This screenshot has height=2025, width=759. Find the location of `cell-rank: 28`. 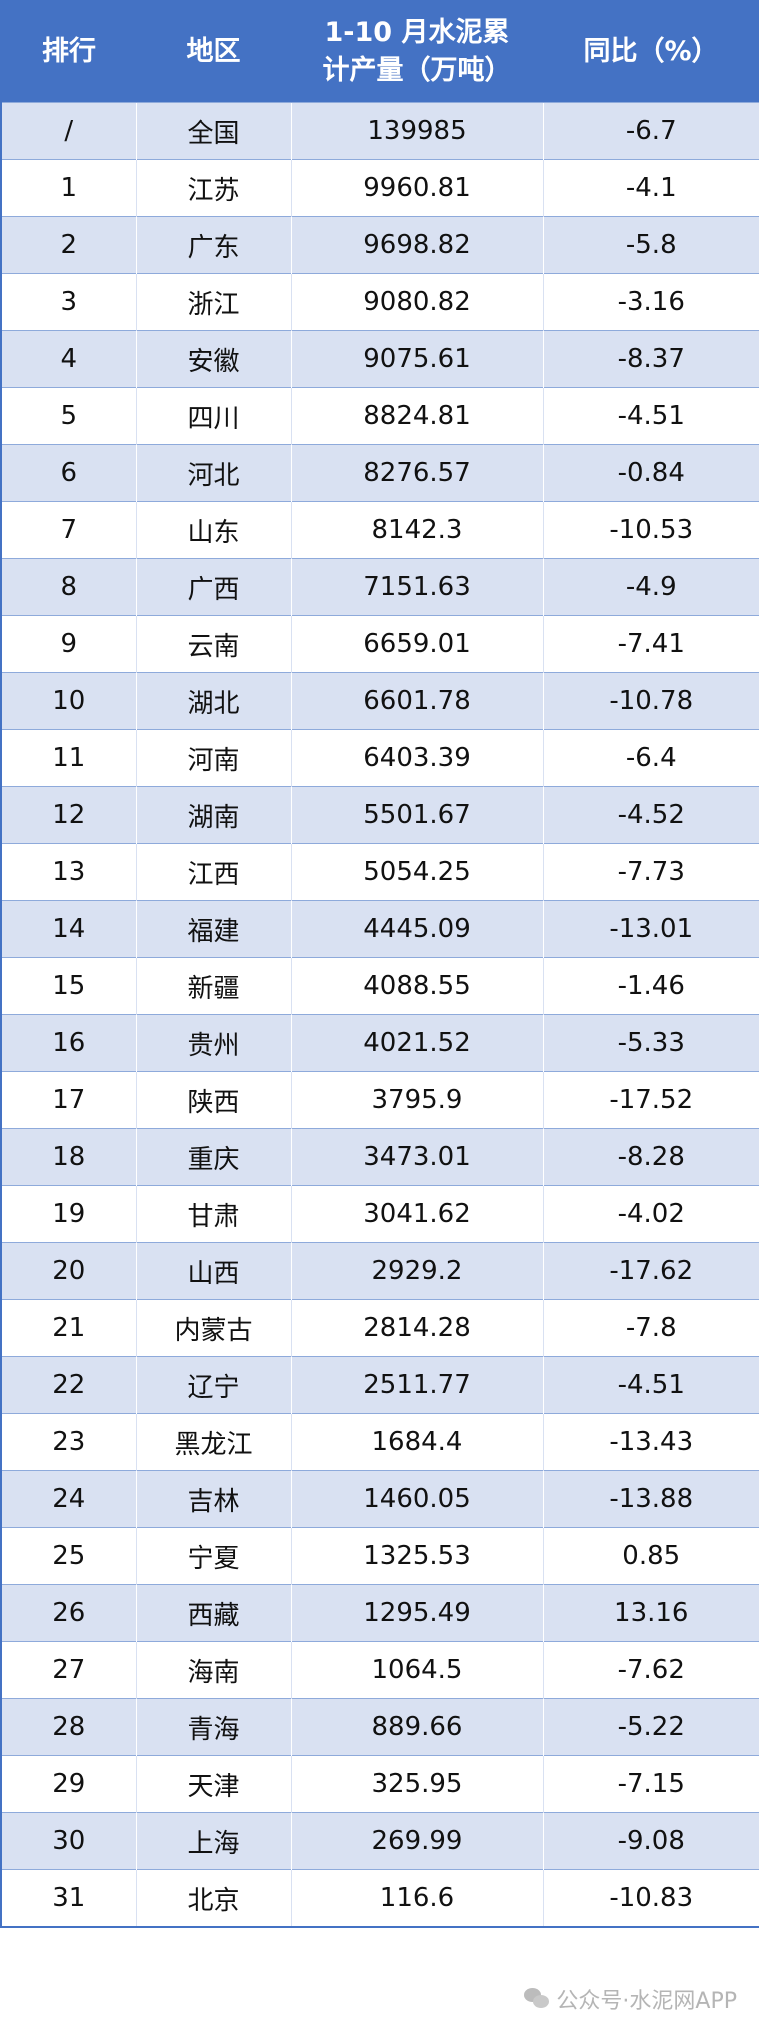

cell-rank: 28 is located at coordinates (68, 1727).